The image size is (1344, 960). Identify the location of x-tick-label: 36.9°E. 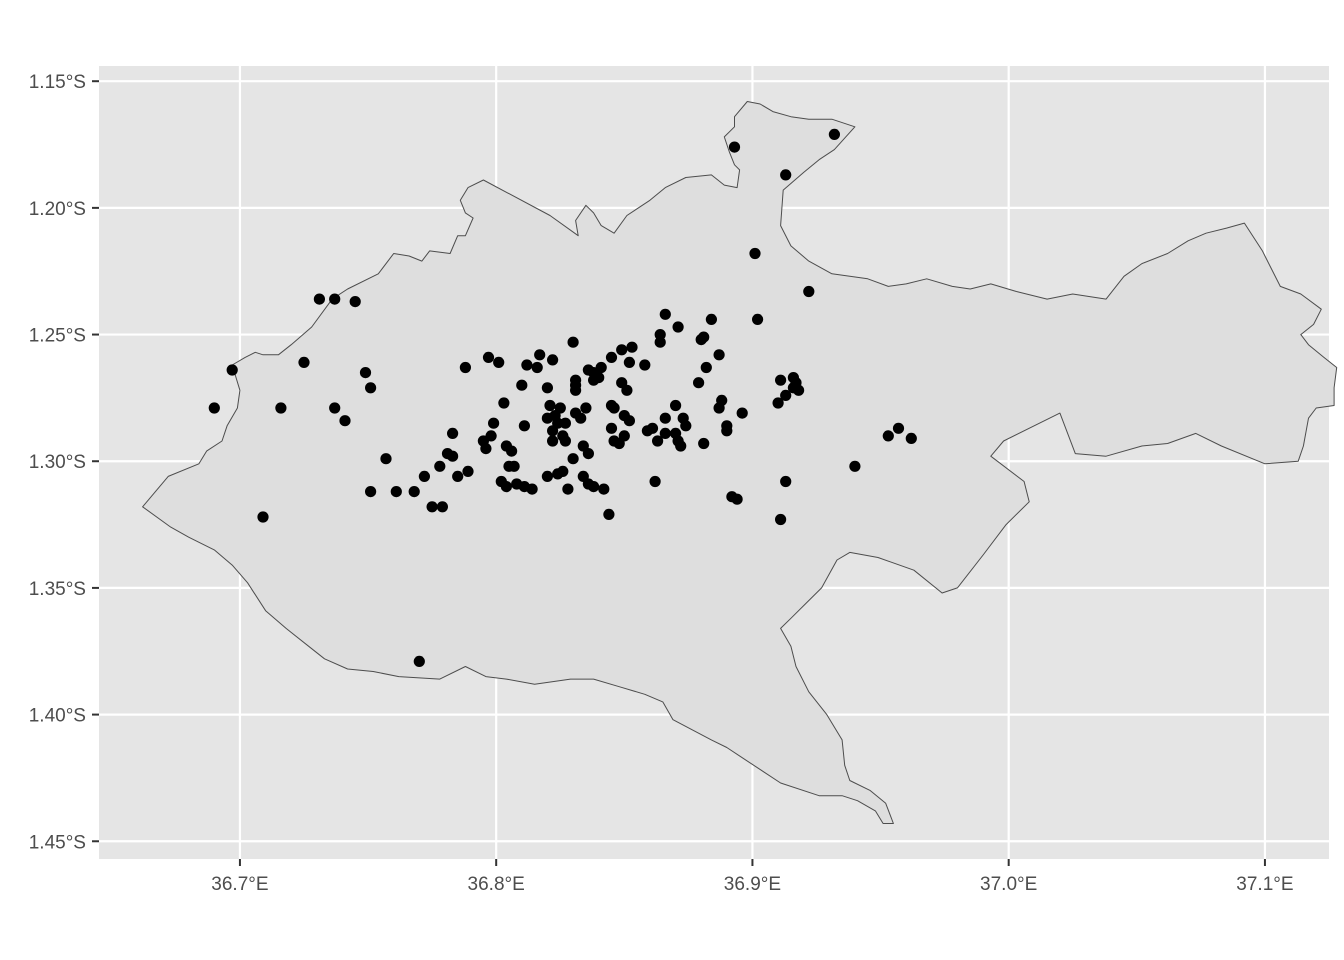
(752, 884).